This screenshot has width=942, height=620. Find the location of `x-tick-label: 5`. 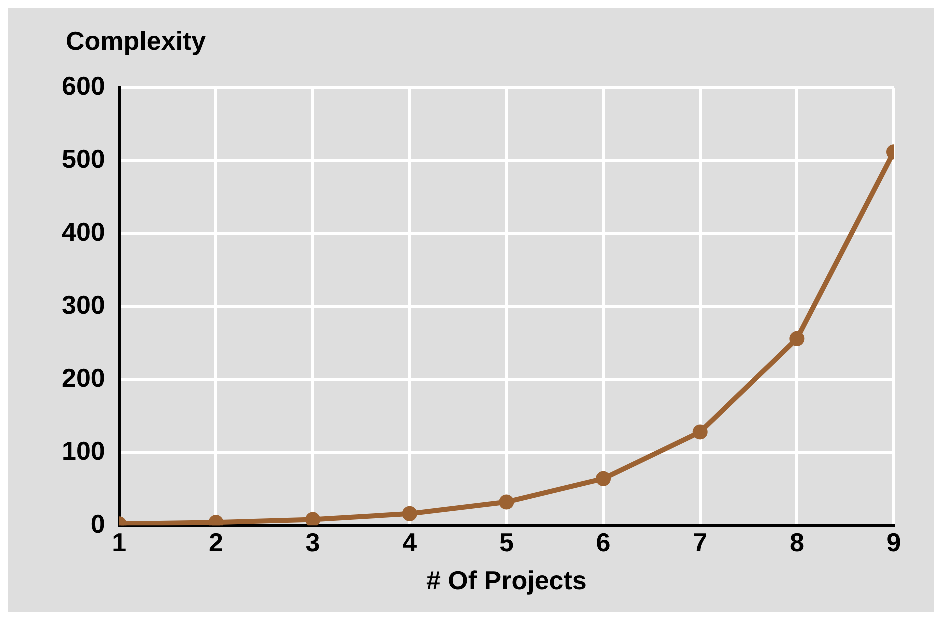

x-tick-label: 5 is located at coordinates (506, 542).